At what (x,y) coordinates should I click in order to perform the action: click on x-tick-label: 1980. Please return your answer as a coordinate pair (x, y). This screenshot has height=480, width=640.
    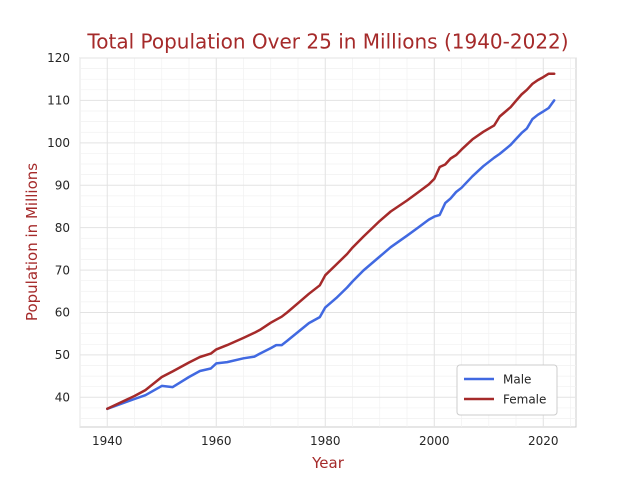
    Looking at the image, I should click on (325, 441).